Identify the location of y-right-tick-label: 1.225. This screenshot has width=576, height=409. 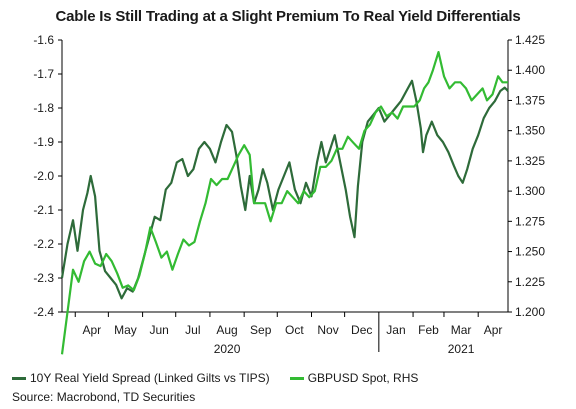
(530, 282).